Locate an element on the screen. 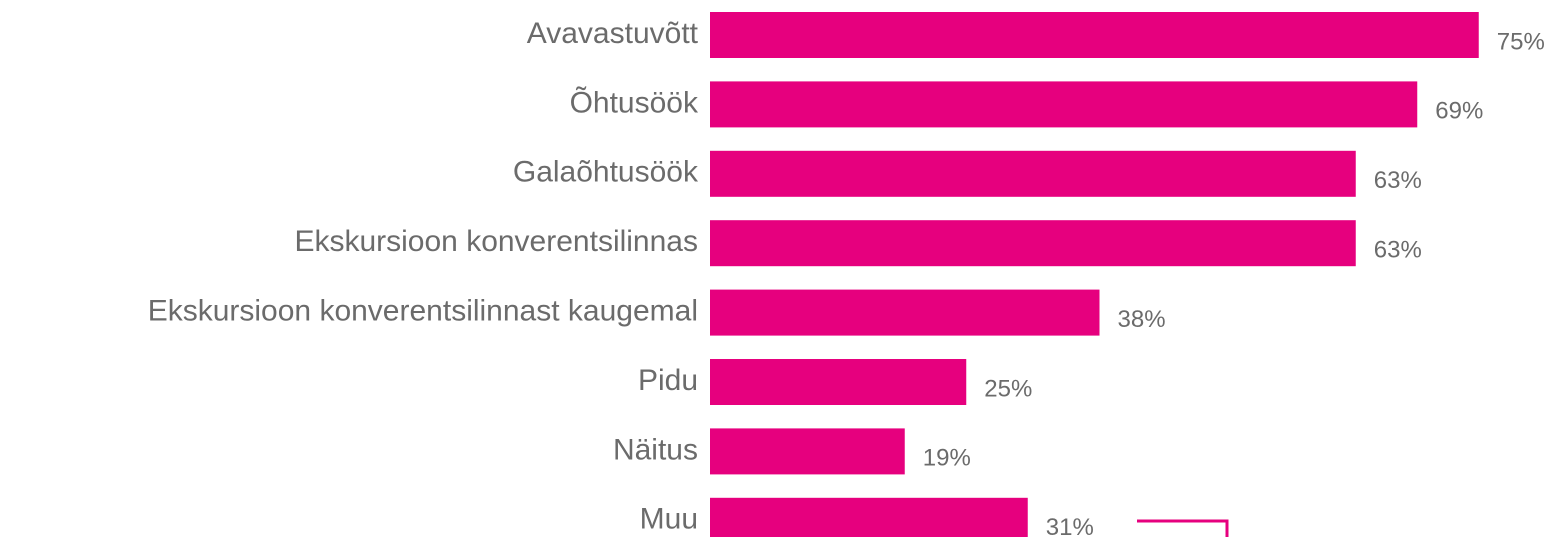 The height and width of the screenshot is (537, 1565). category-label: Avavastuvõtt is located at coordinates (613, 33).